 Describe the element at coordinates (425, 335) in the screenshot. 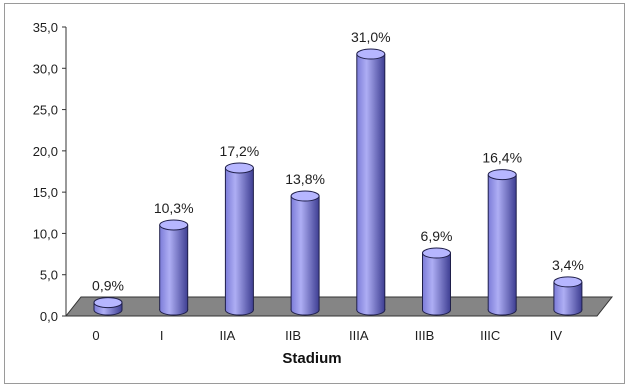

I see `x-tick-label: IIIB` at that location.